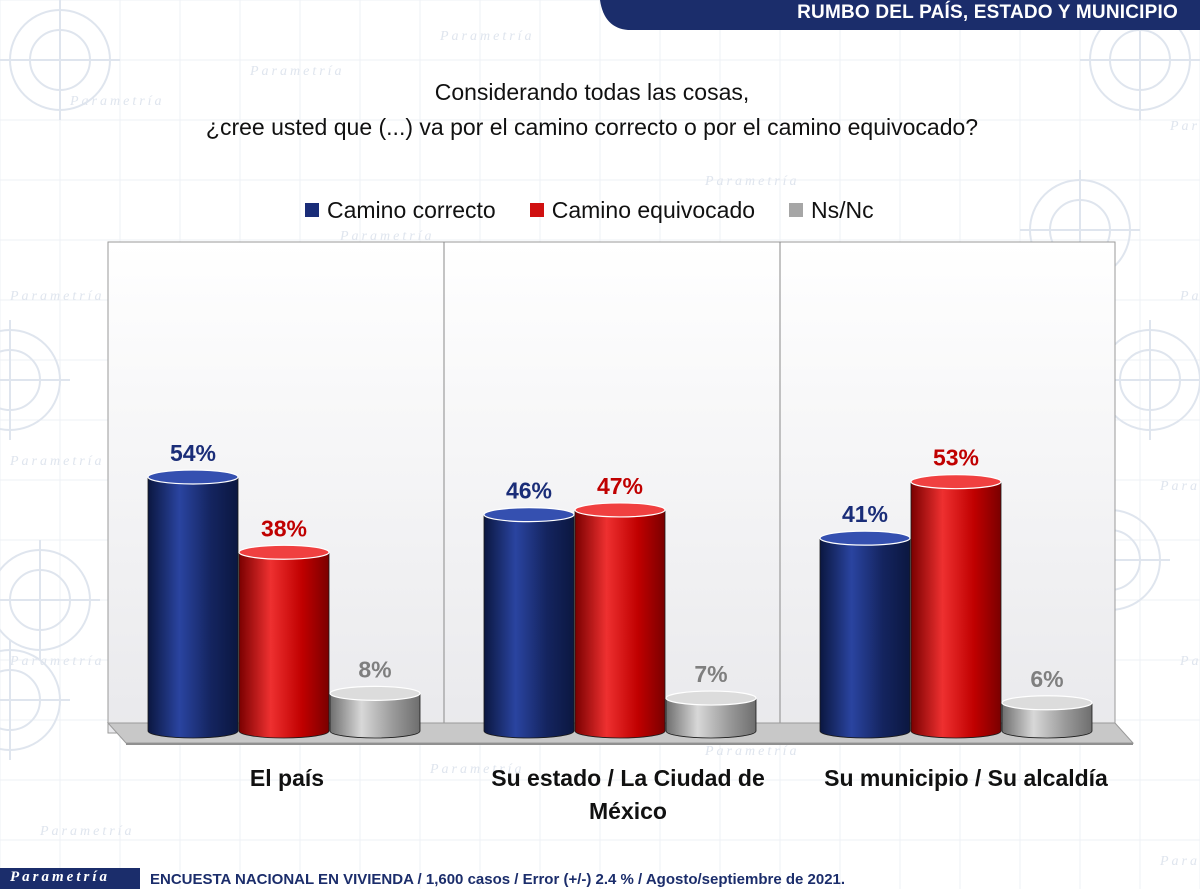 The width and height of the screenshot is (1200, 889). Describe the element at coordinates (529, 491) in the screenshot. I see `data-label-correcto-2: 46%` at that location.